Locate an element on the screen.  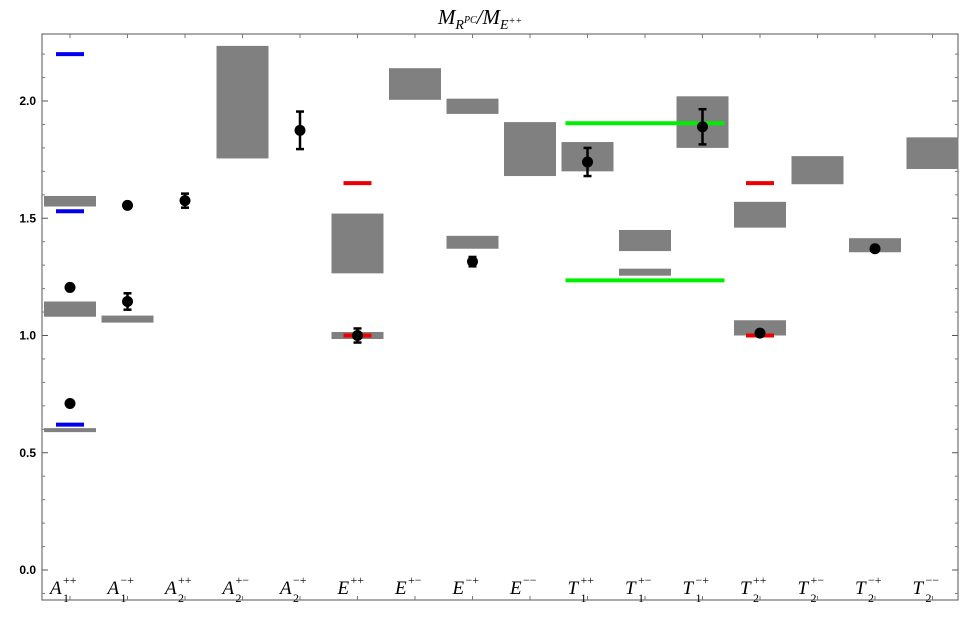
category-label: E−+ is located at coordinates (466, 586).